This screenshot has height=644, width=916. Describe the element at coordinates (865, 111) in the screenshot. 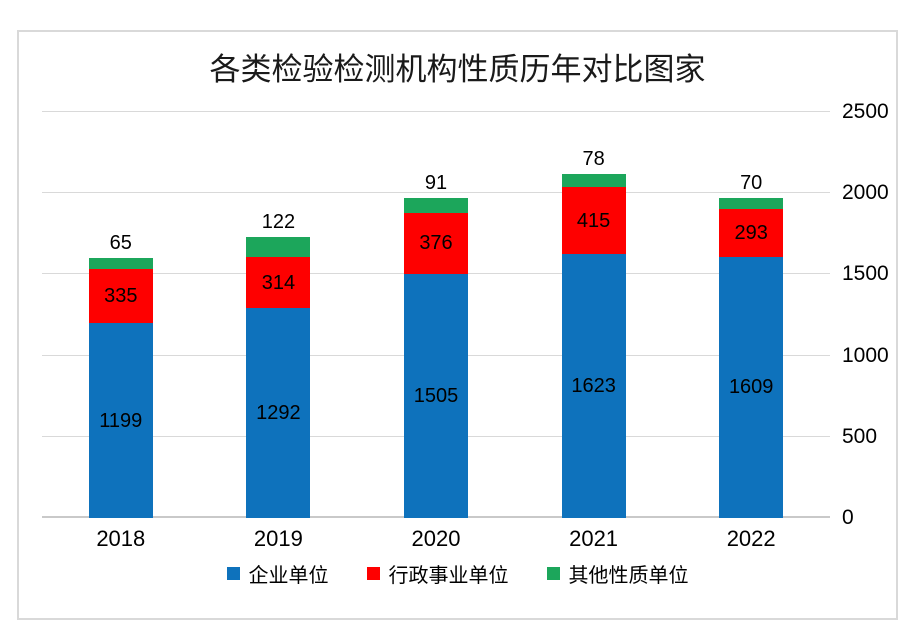

I see `y-axis-tick-label: 2500` at that location.